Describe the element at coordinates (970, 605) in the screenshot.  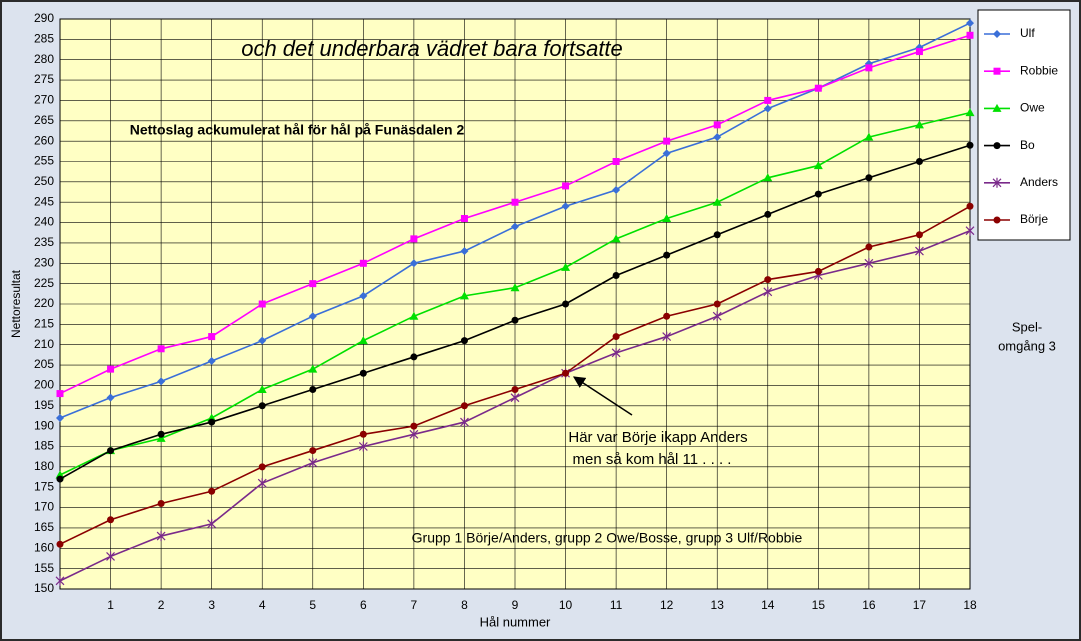
I see `x-tick-label: 18` at that location.